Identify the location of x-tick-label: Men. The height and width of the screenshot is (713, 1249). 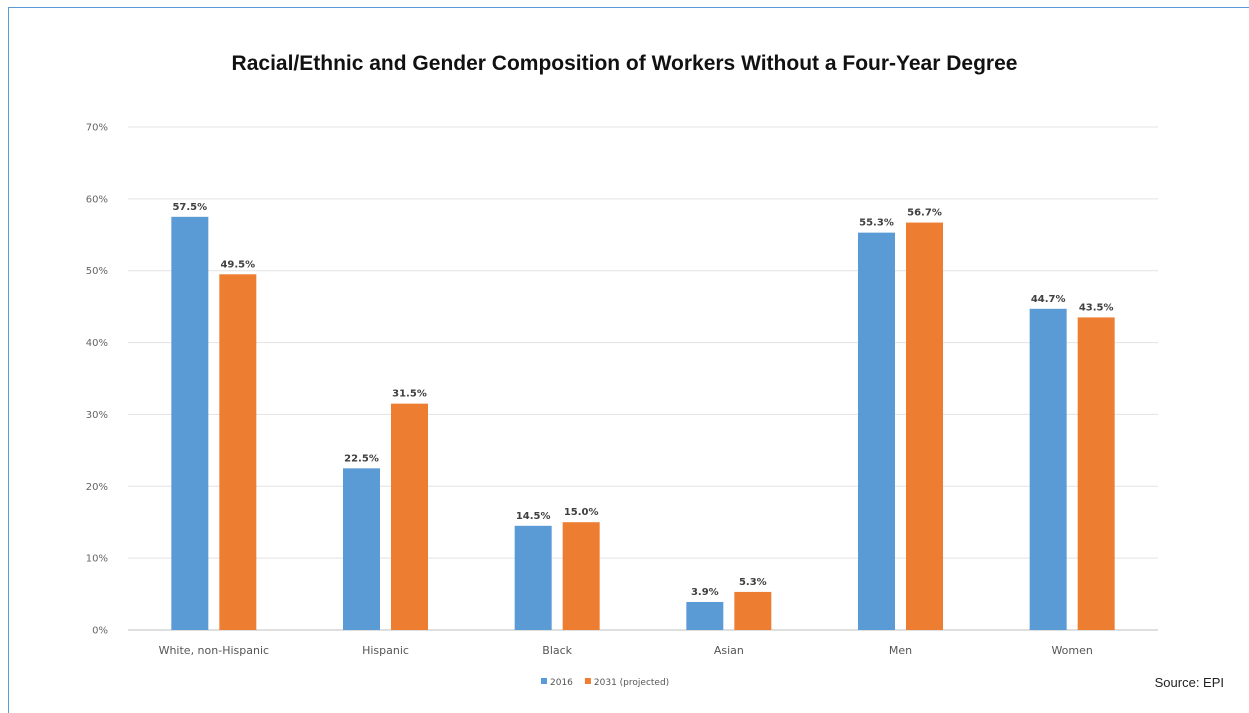
(900, 650).